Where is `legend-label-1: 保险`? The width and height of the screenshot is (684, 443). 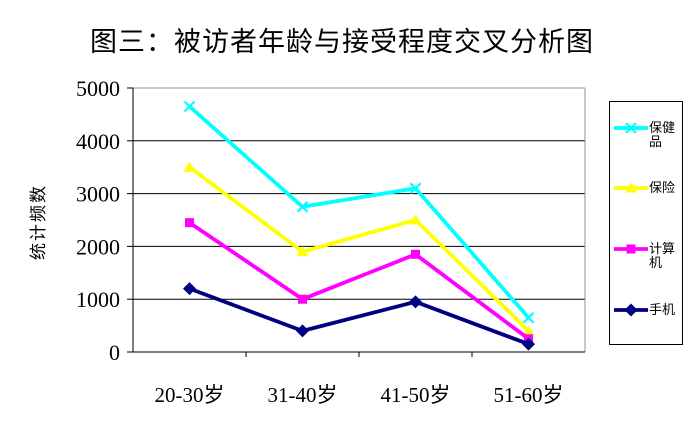 legend-label-1: 保险 is located at coordinates (662, 187).